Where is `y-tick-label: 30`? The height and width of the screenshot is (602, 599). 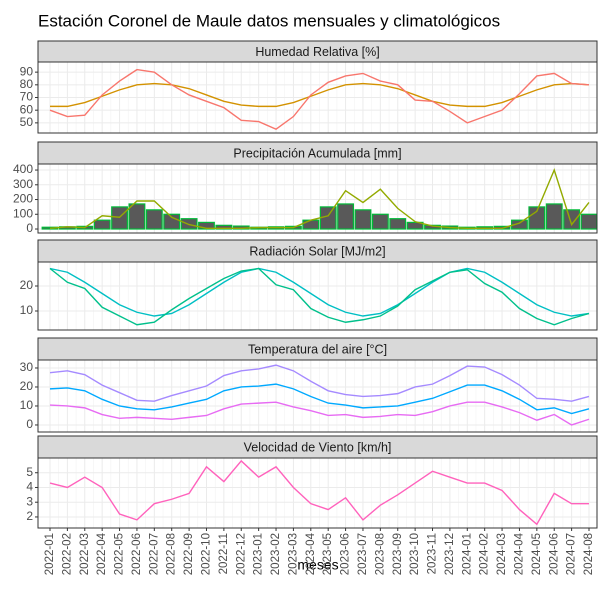 y-tick-label: 30 is located at coordinates (27, 367).